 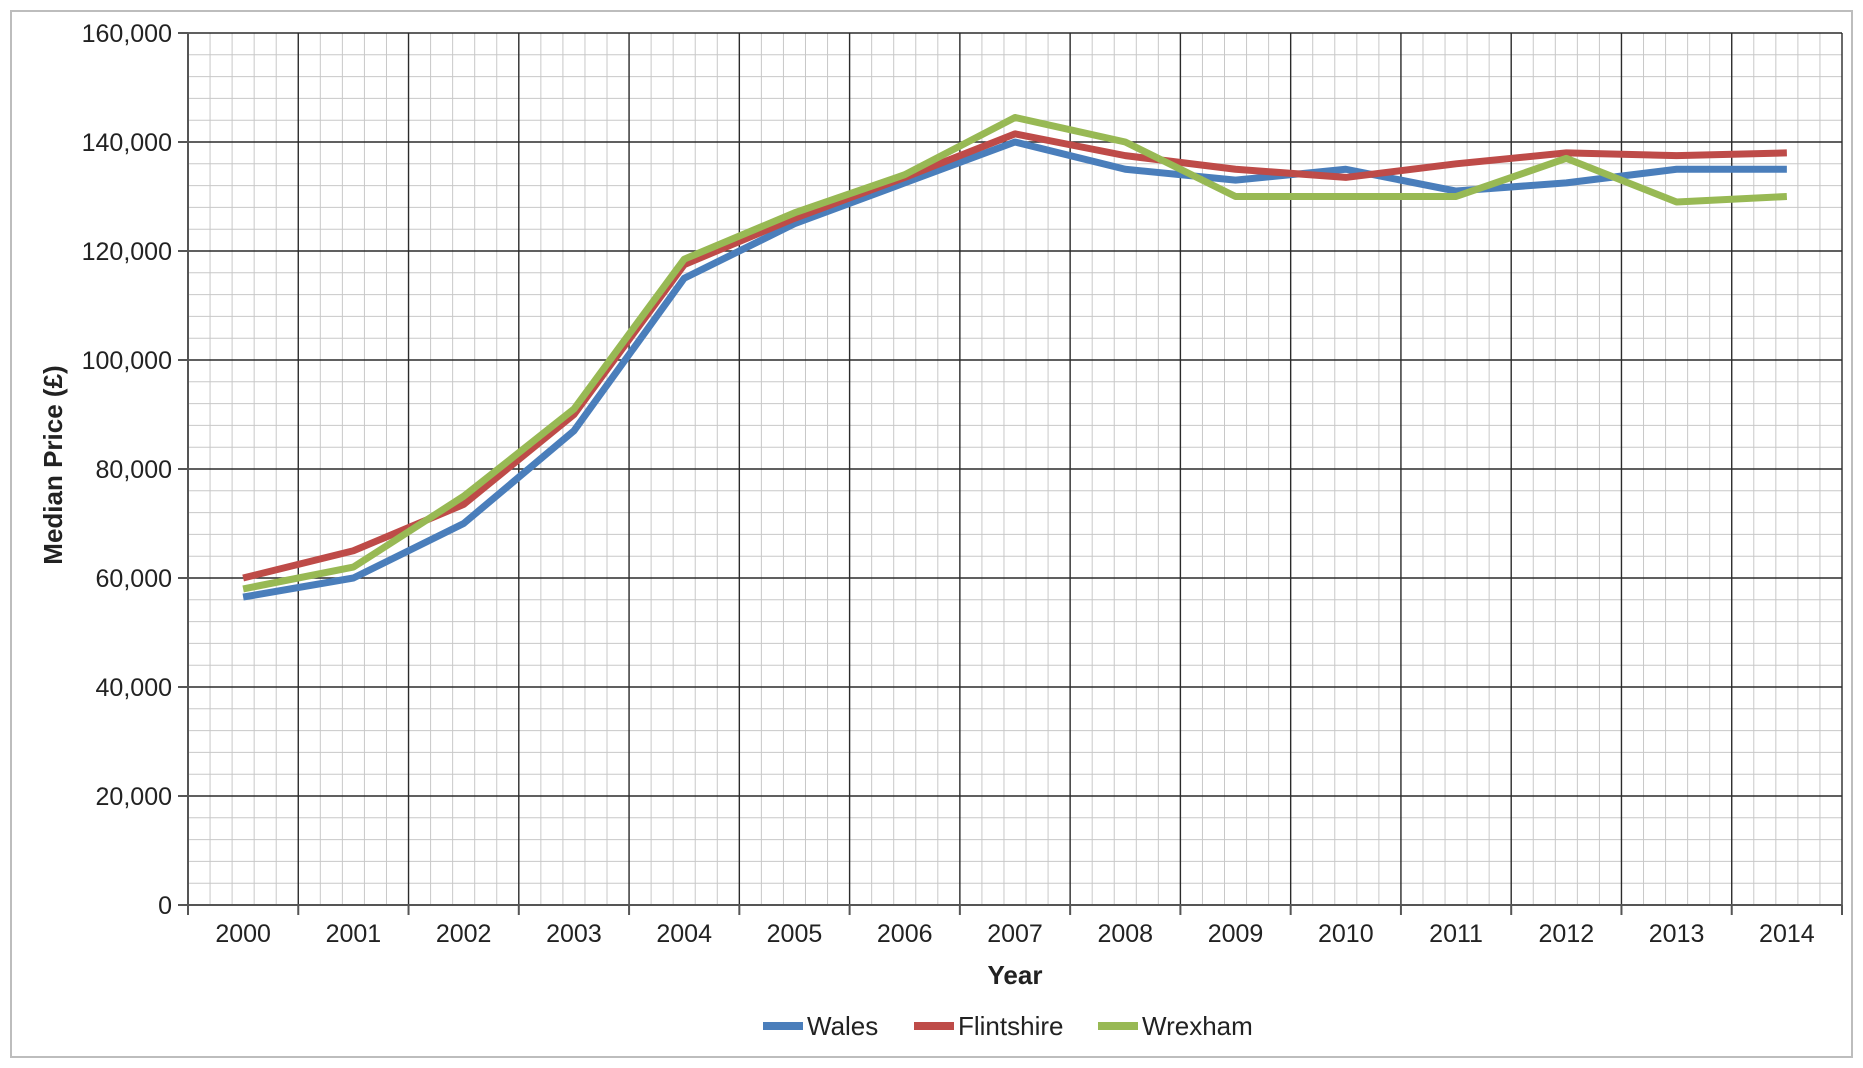 What do you see at coordinates (842, 1026) in the screenshot?
I see `legend-label-wales: Wales` at bounding box center [842, 1026].